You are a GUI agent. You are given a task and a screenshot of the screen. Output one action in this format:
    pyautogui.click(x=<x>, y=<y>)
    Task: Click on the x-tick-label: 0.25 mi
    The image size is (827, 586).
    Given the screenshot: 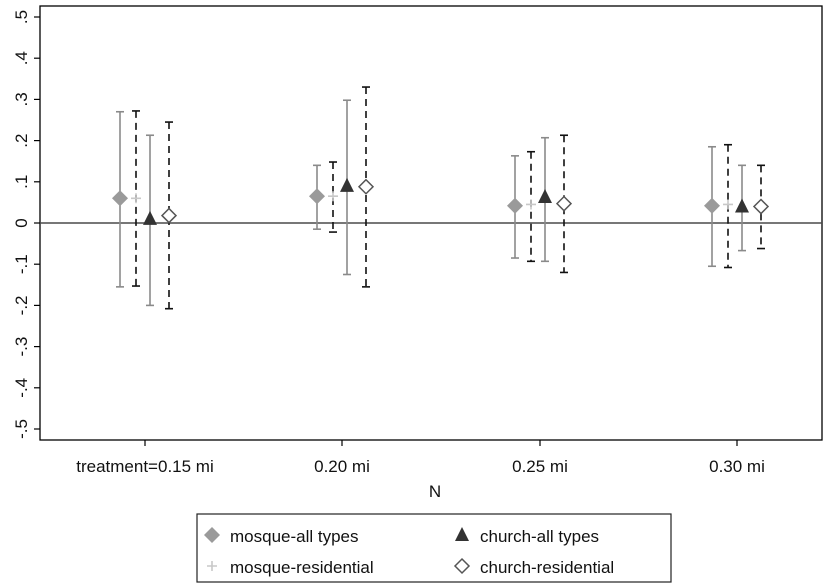 What is the action you would take?
    pyautogui.click(x=540, y=466)
    